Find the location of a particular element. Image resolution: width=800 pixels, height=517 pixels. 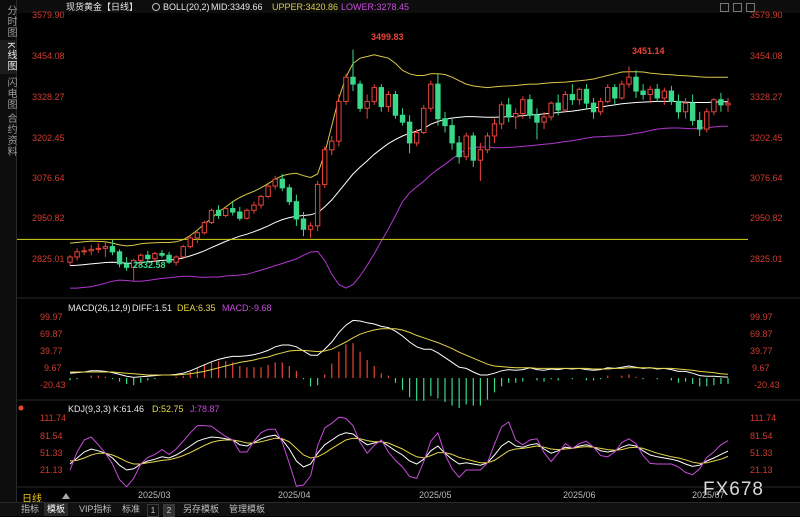

price-tick-left: 2825.01 is located at coordinates (48, 259).